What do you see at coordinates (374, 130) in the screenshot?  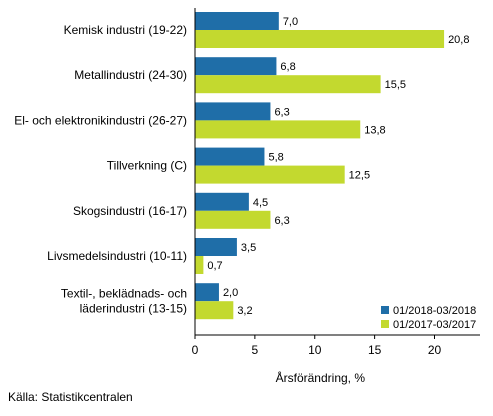 I see `data-label: 13,8` at bounding box center [374, 130].